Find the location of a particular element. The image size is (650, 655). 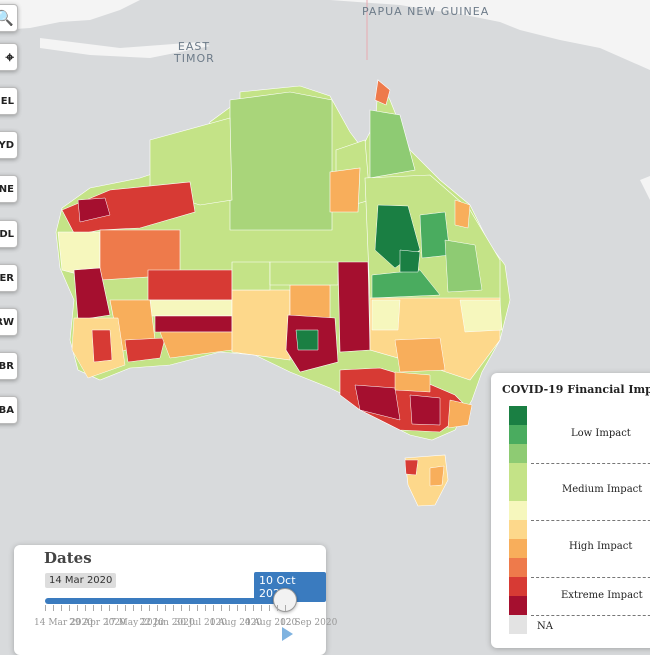

dates-title: Dates is located at coordinates (68, 558).